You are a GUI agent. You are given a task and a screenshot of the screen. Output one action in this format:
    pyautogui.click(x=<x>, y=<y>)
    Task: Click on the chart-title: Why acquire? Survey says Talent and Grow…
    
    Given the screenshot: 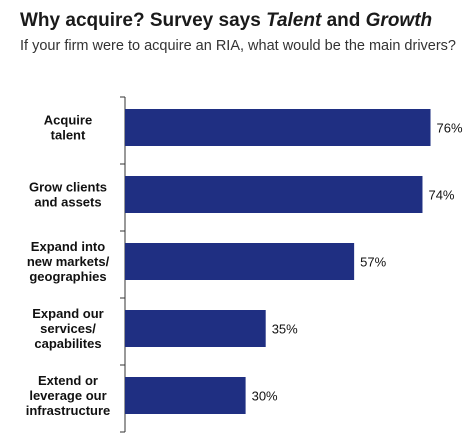 What is the action you would take?
    pyautogui.click(x=226, y=21)
    